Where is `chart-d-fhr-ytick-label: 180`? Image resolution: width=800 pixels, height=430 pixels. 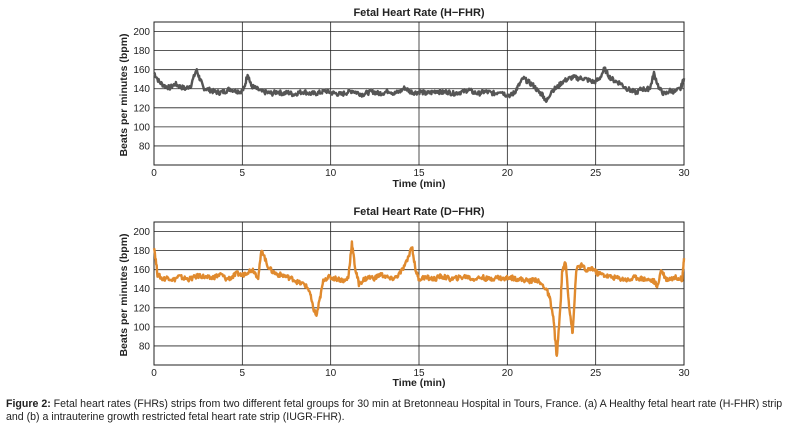
chart-d-fhr-ytick-label: 180 is located at coordinates (141, 251).